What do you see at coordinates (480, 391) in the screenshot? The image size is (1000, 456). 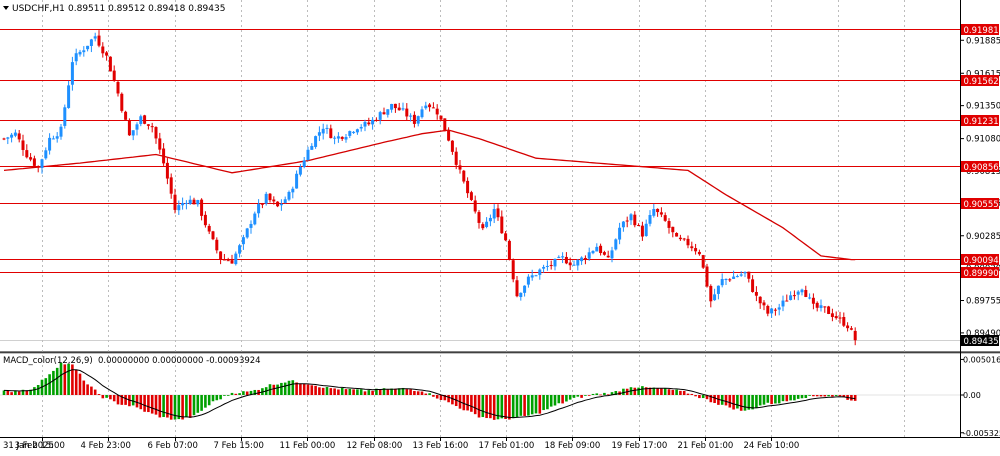 I see `macd-layer` at bounding box center [480, 391].